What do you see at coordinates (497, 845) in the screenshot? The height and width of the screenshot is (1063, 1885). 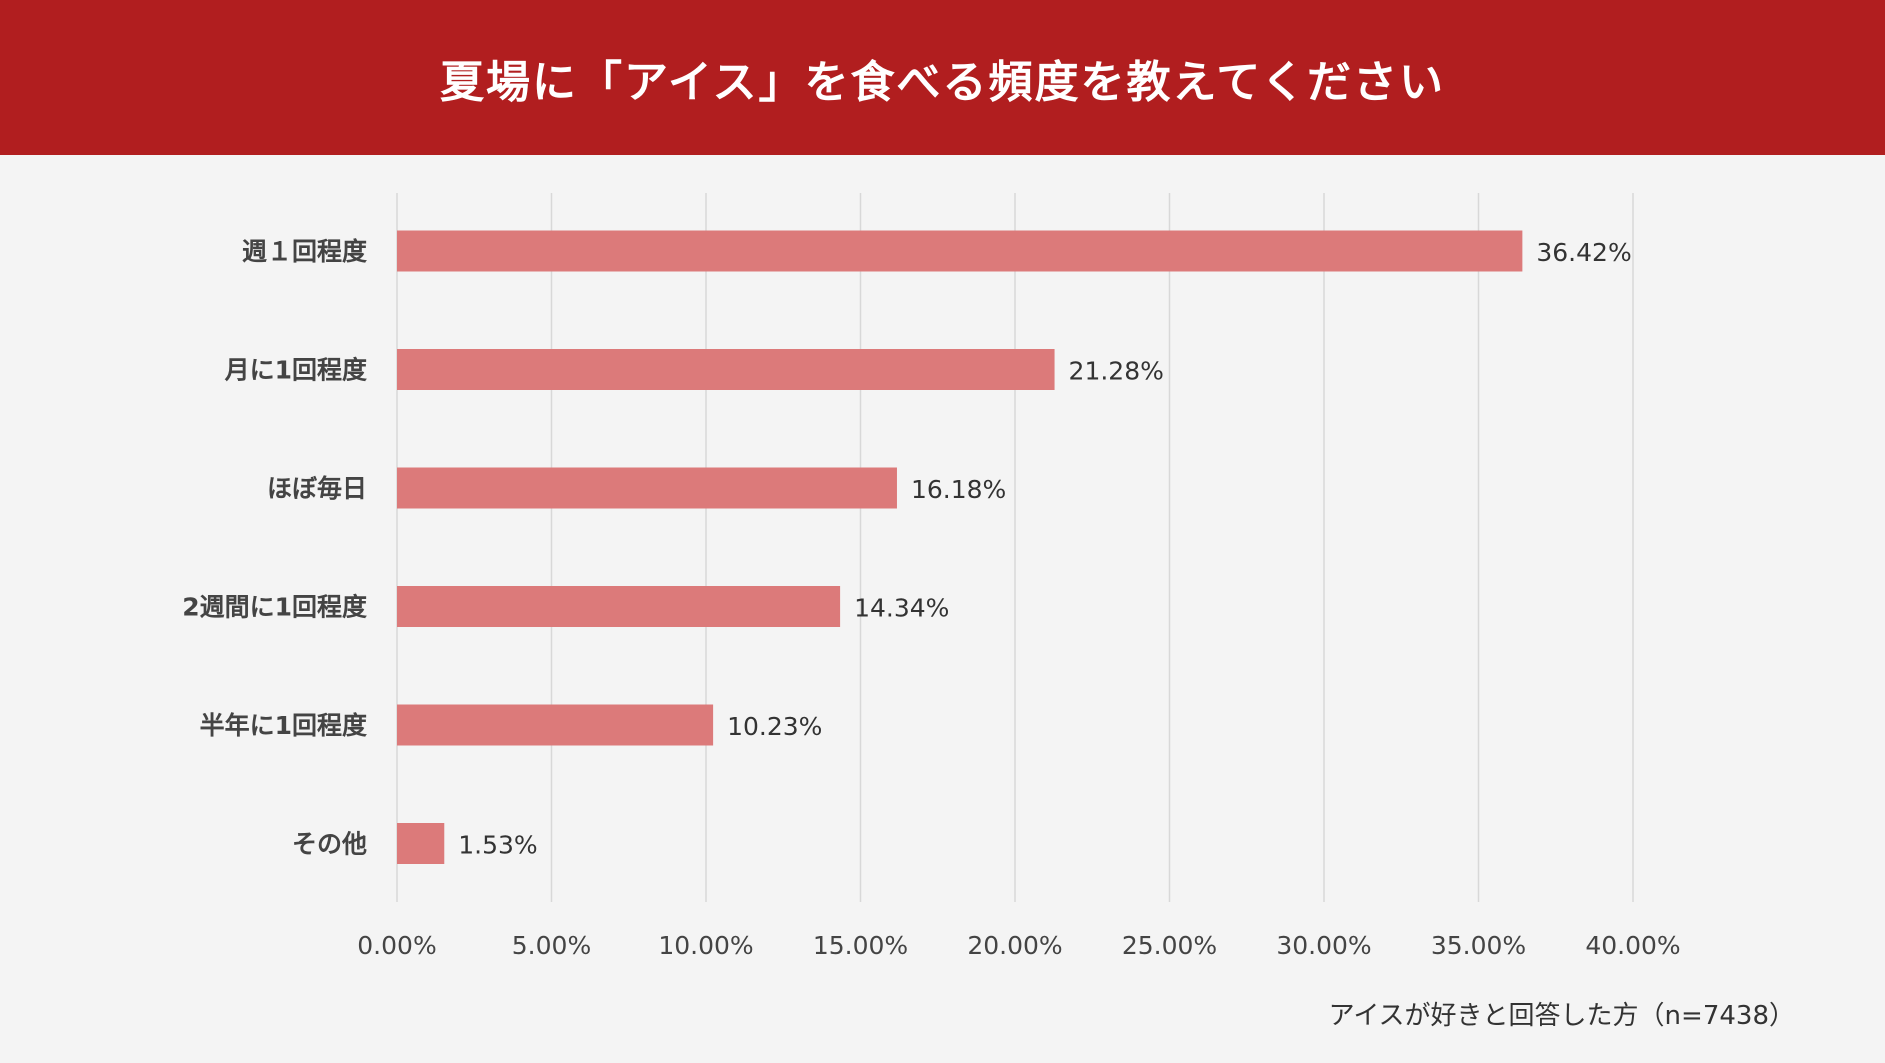 I see `data-label: 1.53%` at bounding box center [497, 845].